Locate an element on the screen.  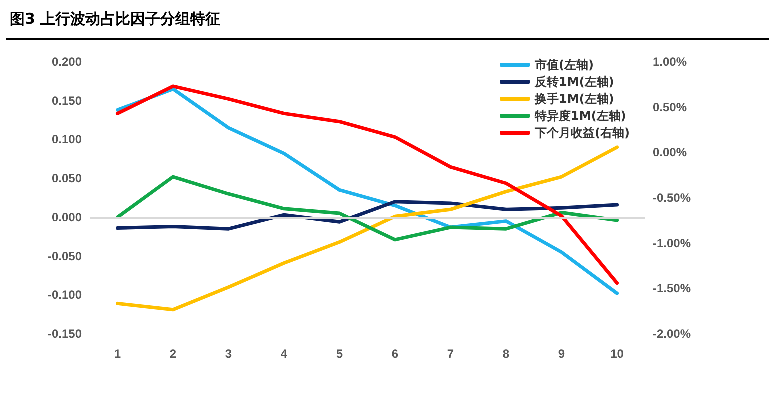
legend-label: 市值(左轴) is located at coordinates (564, 65).